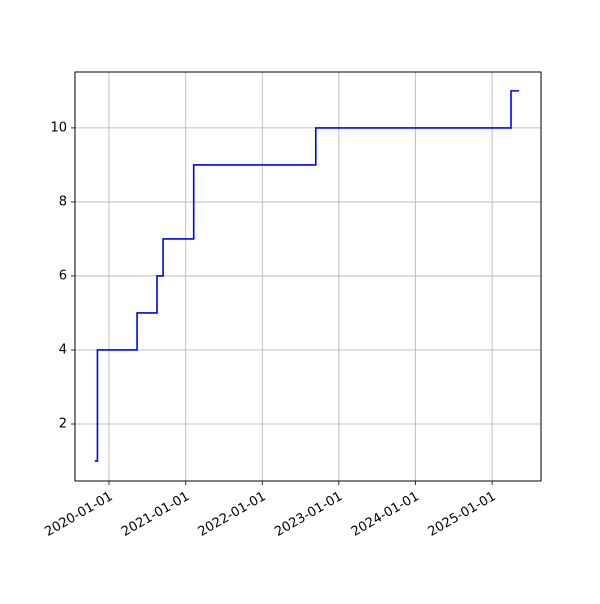 The width and height of the screenshot is (600, 604). Describe the element at coordinates (63, 275) in the screenshot. I see `y-tick-label: 6` at that location.